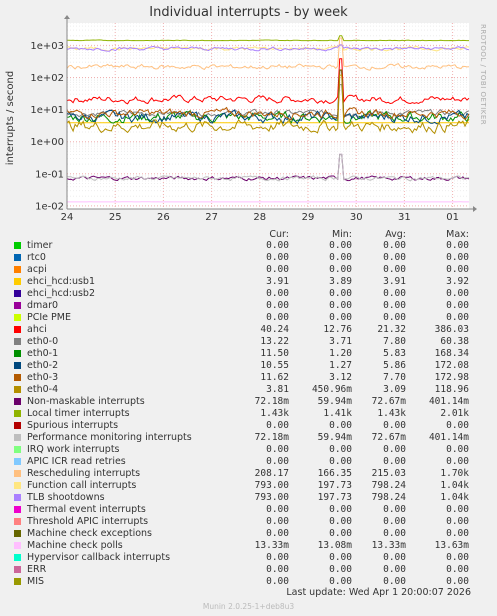  What do you see at coordinates (40, 245) in the screenshot?
I see `legend-series-name: timer` at bounding box center [40, 245].